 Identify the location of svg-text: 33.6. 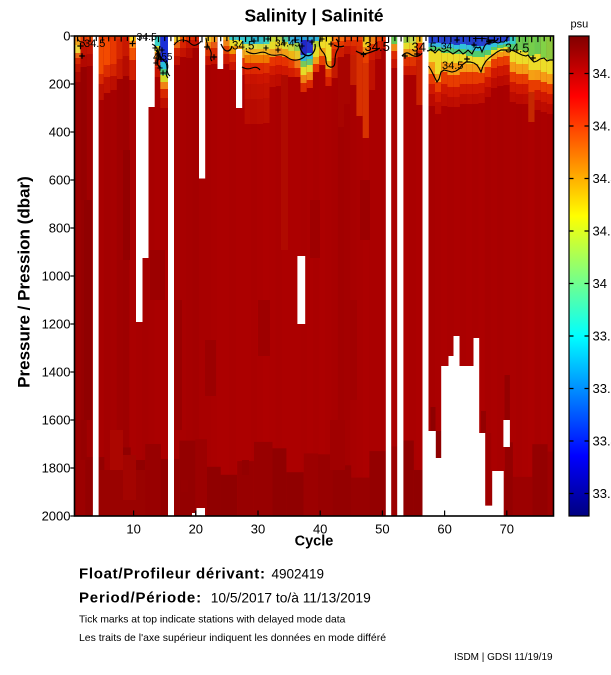
(602, 388).